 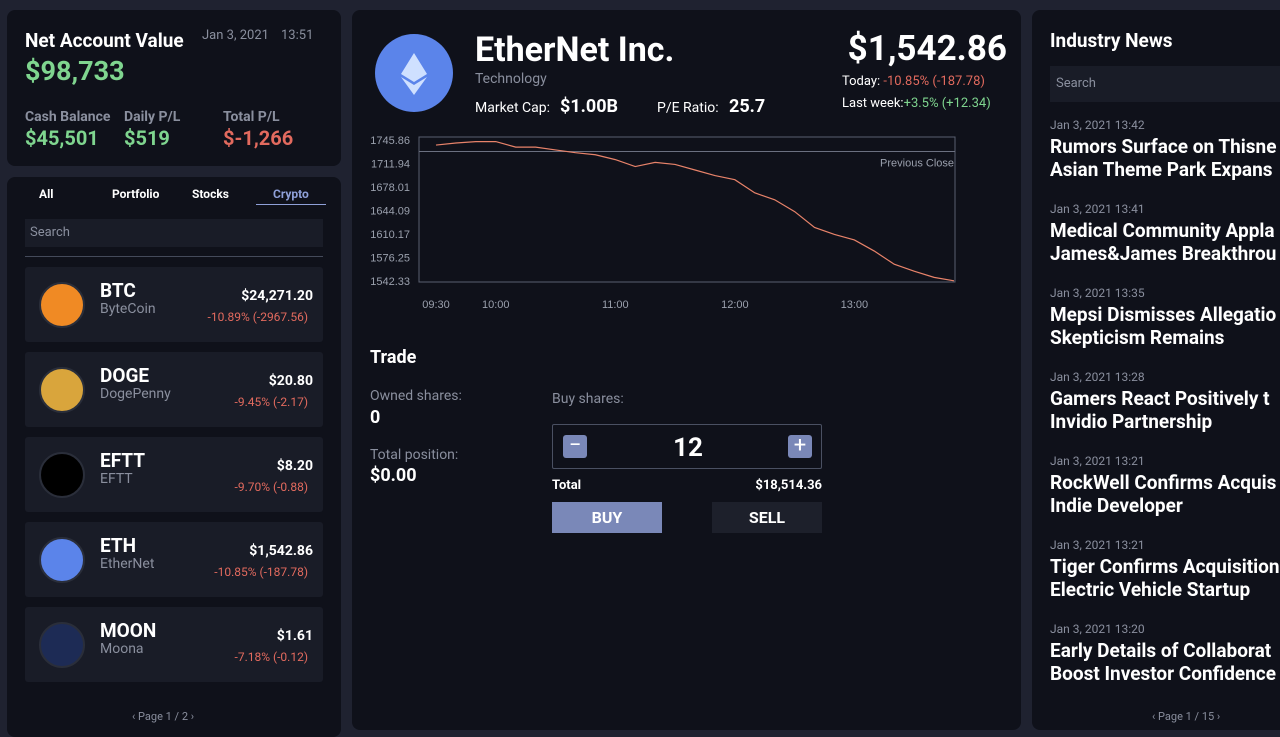 I want to click on price: $24,271.20, so click(x=277, y=296).